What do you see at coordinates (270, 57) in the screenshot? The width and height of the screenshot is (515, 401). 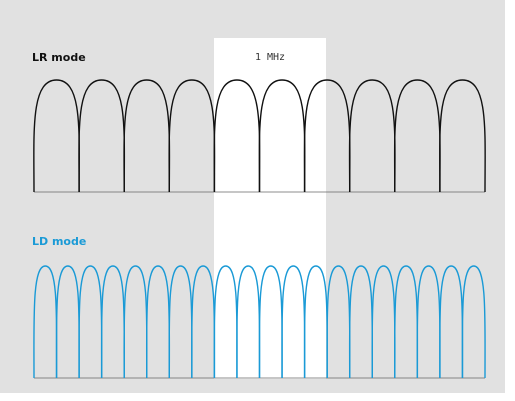 I see `band-label: 1 MHz` at bounding box center [270, 57].